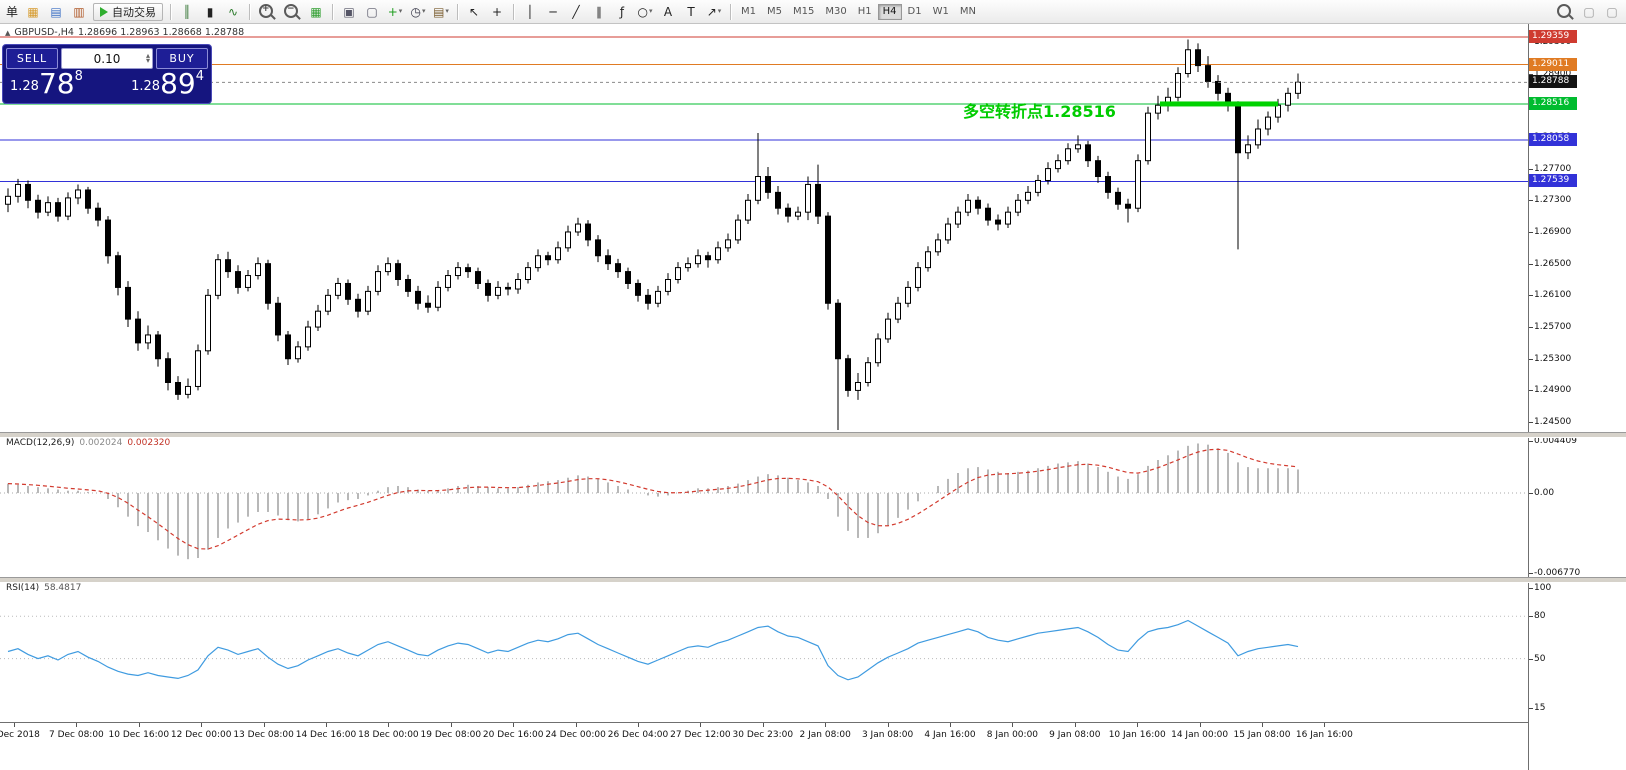 The height and width of the screenshot is (770, 1626). Describe the element at coordinates (101, 443) in the screenshot. I see `macd-main-value: 0.002024` at that location.